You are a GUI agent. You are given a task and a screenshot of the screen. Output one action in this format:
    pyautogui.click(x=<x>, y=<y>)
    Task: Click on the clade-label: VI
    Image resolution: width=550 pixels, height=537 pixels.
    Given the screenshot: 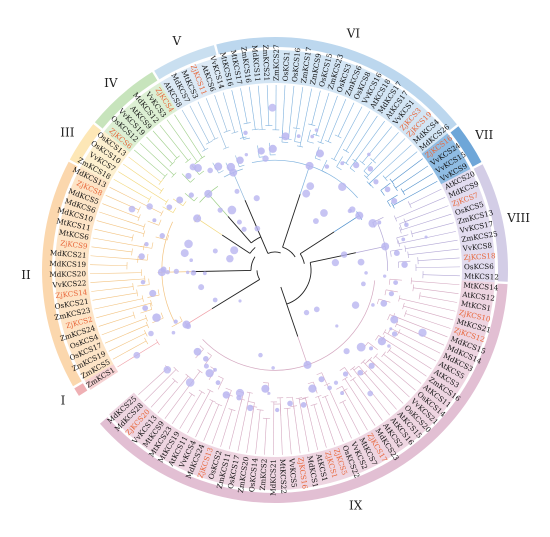 What is the action you would take?
    pyautogui.click(x=353, y=34)
    